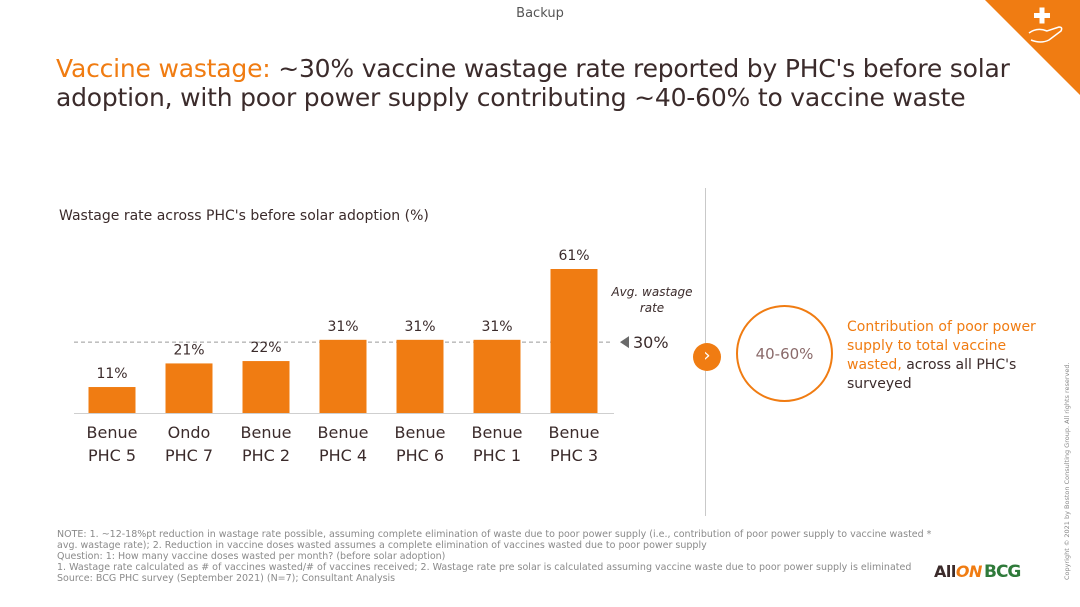 The width and height of the screenshot is (1080, 607). What do you see at coordinates (958, 571) in the screenshot?
I see `allon-logo: AllON` at bounding box center [958, 571].